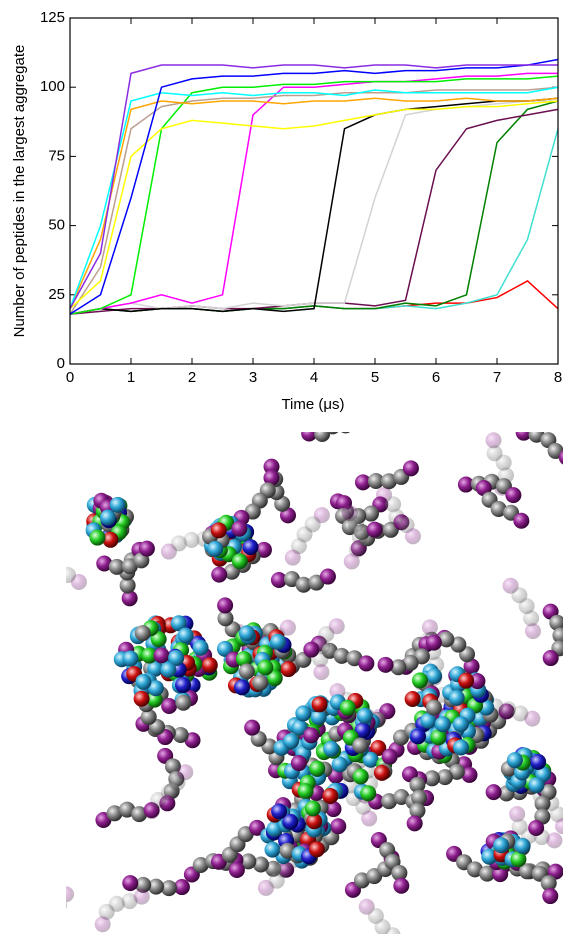  I want to click on y-tick-label: 75, so click(56, 155).